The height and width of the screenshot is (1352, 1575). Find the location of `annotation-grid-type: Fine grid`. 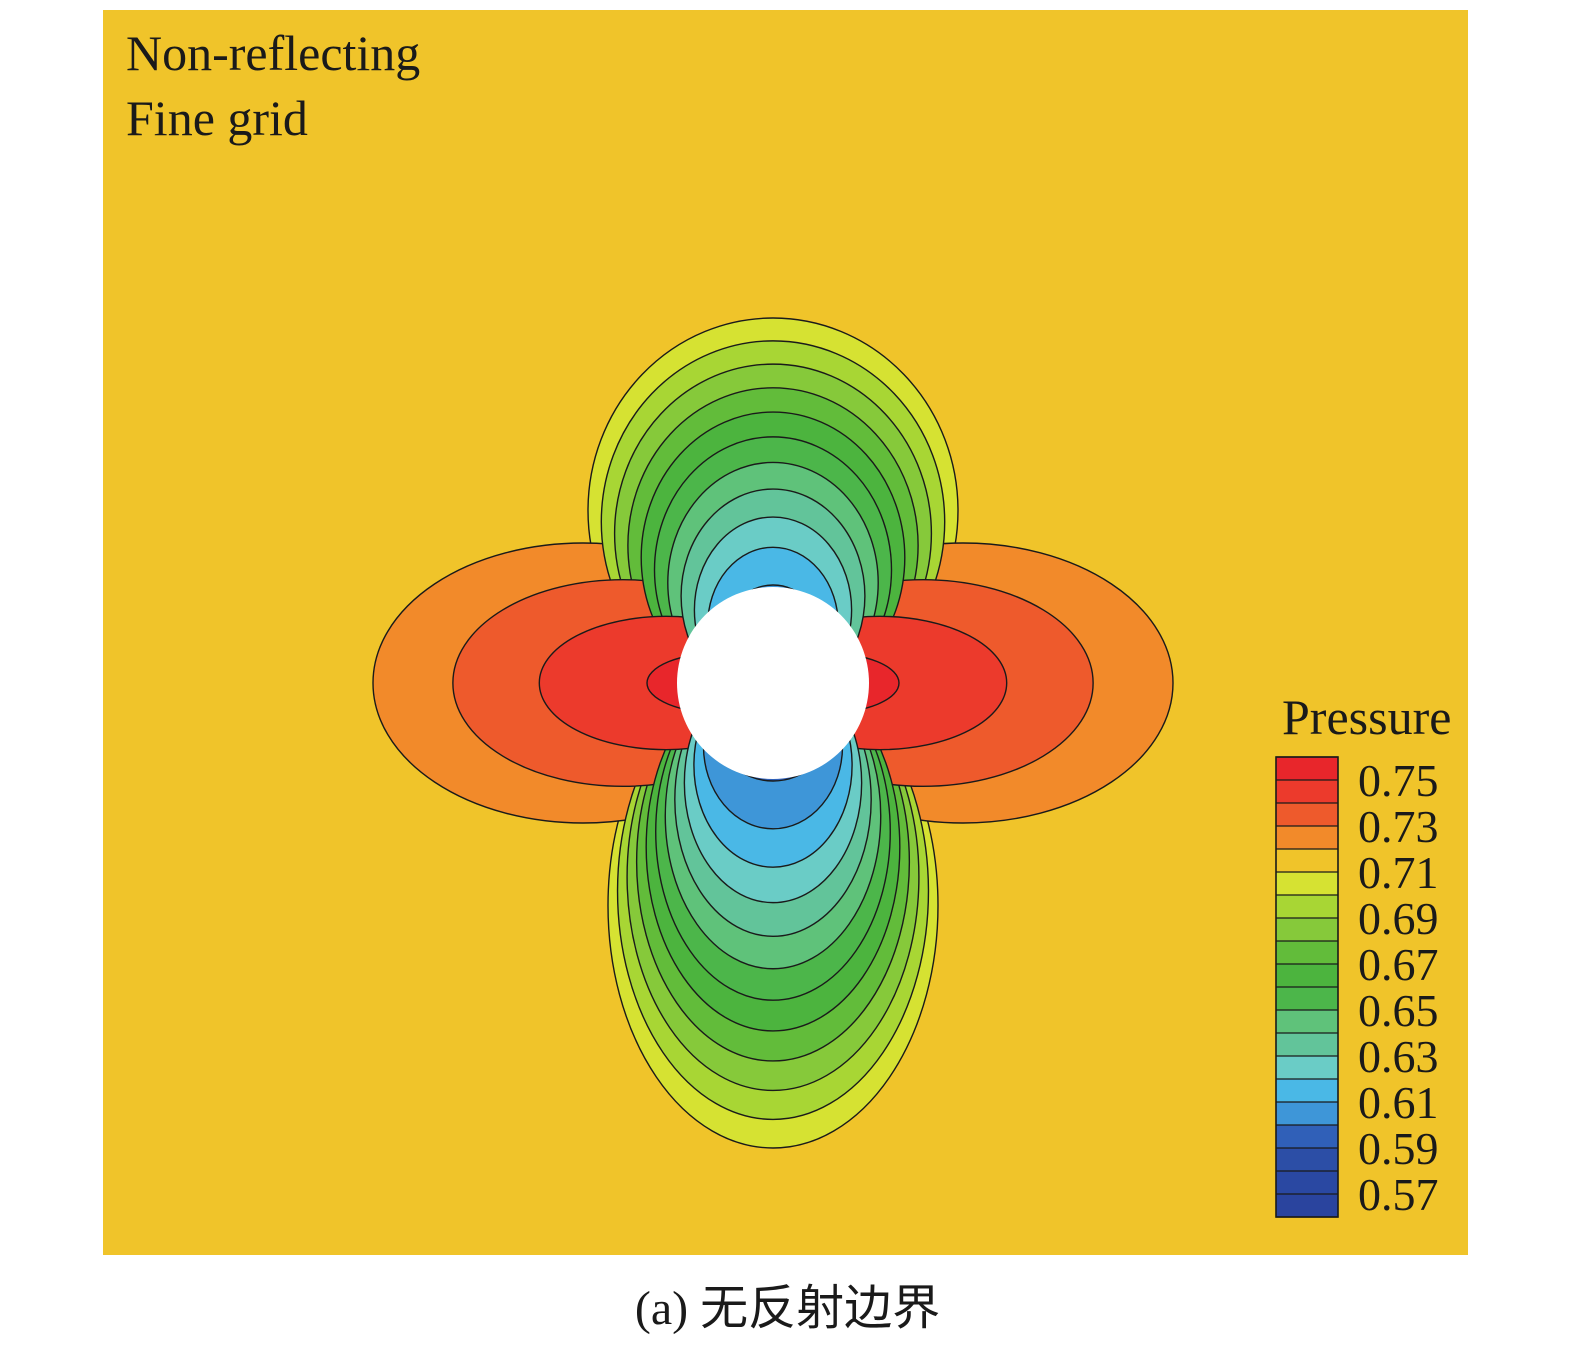

annotation-grid-type: Fine grid is located at coordinates (217, 118).